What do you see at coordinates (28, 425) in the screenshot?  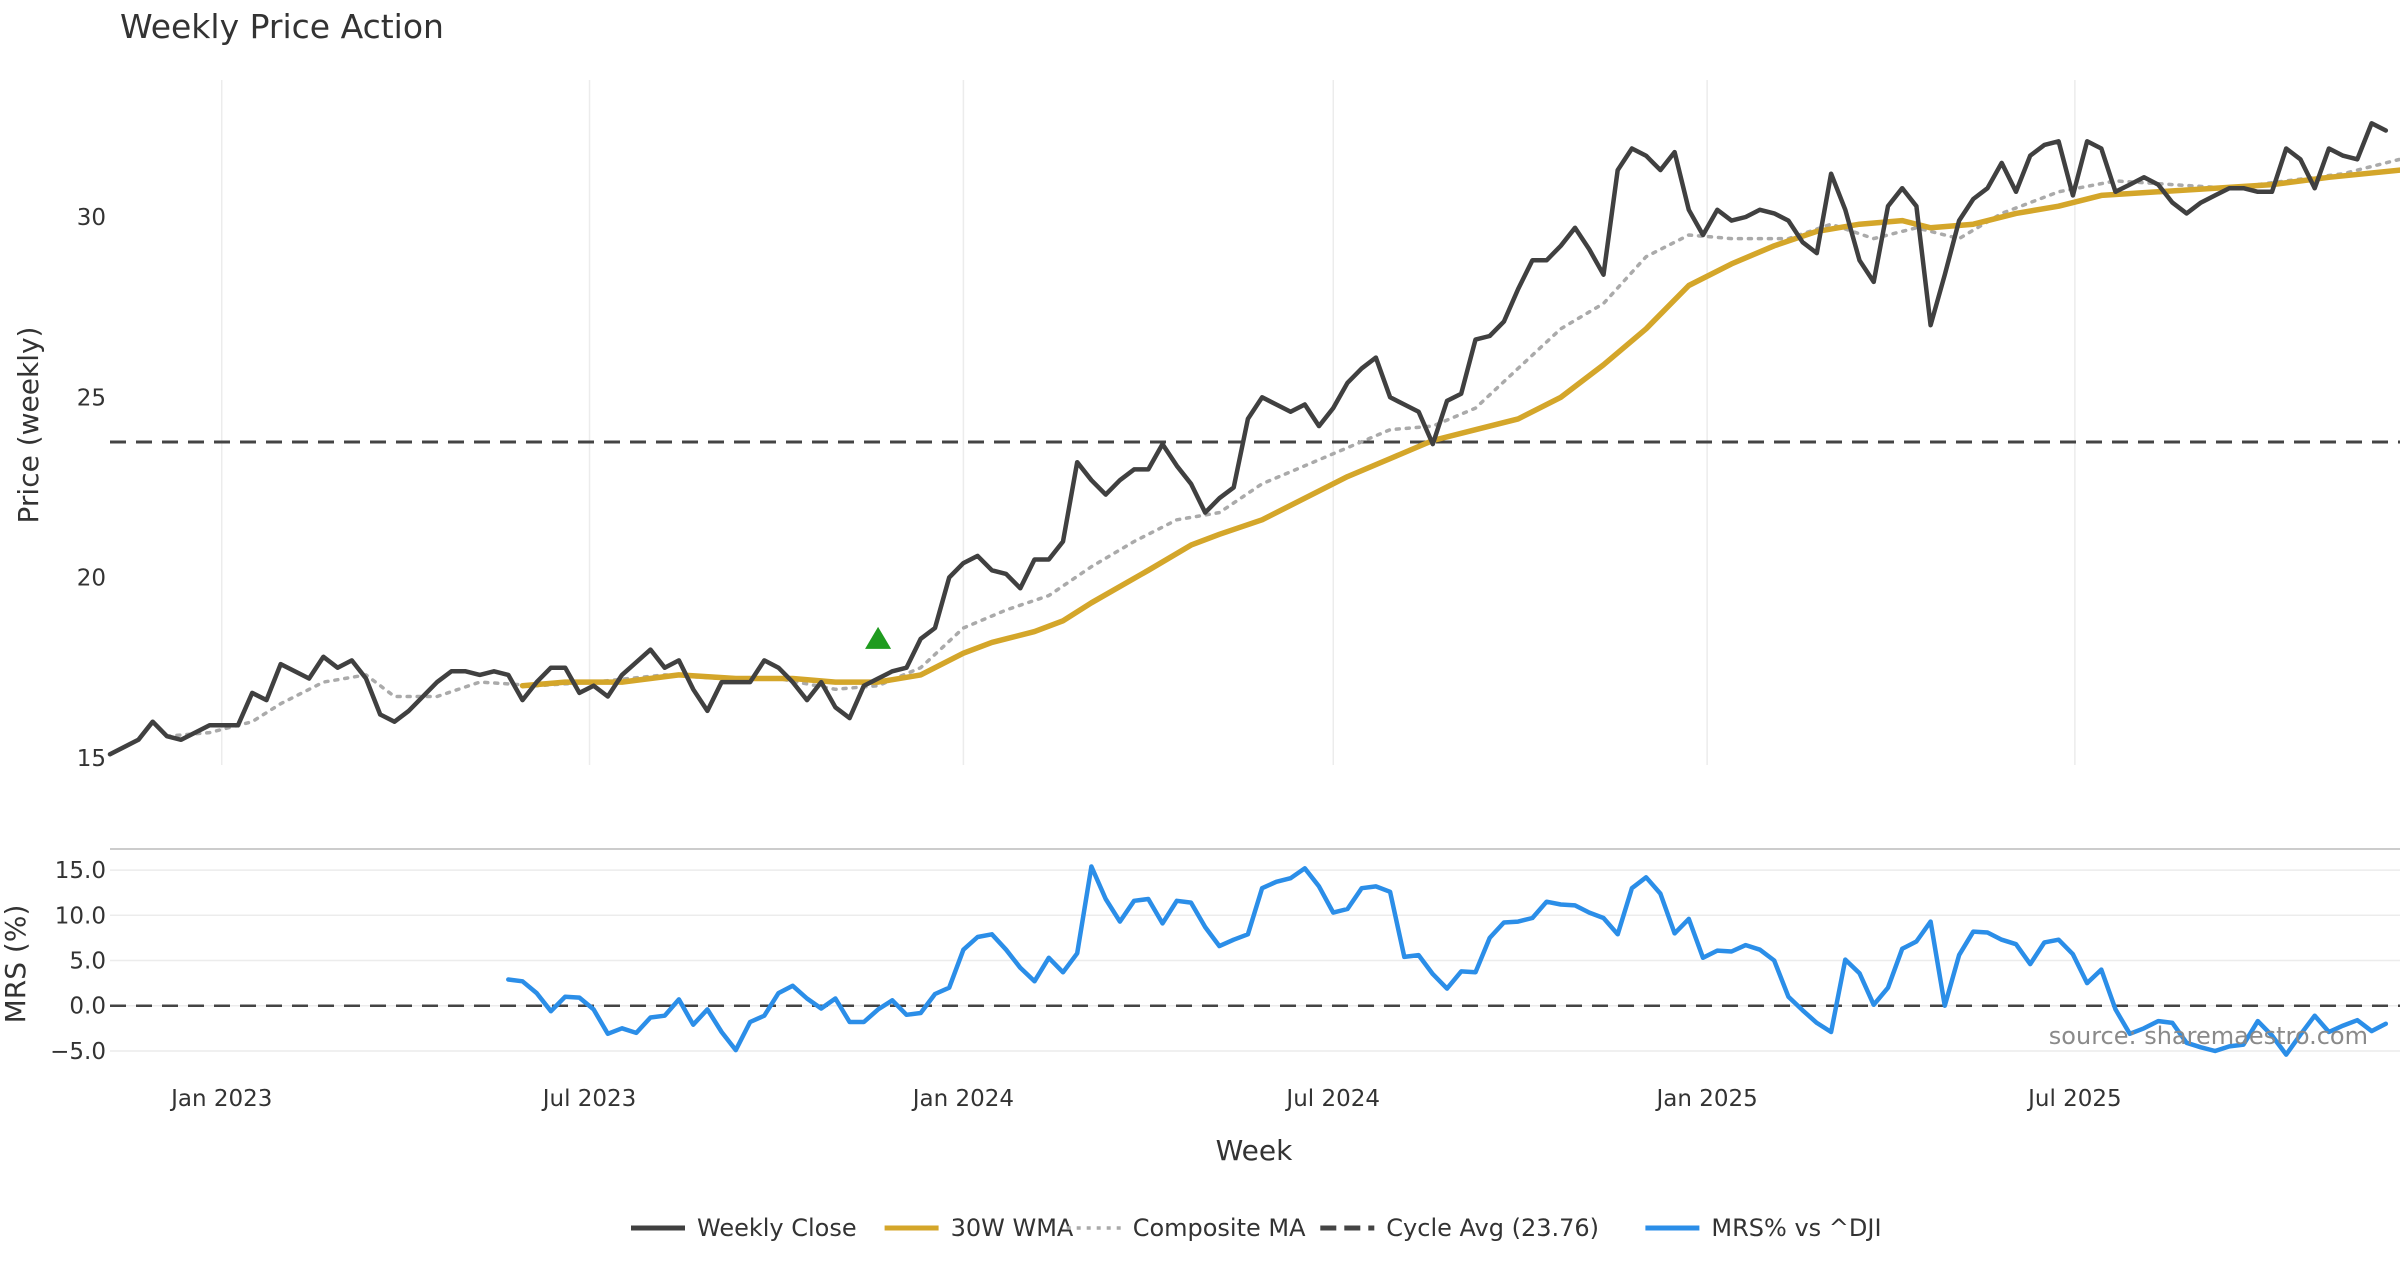 I see `price-y-axis-label: Price (weekly)` at bounding box center [28, 425].